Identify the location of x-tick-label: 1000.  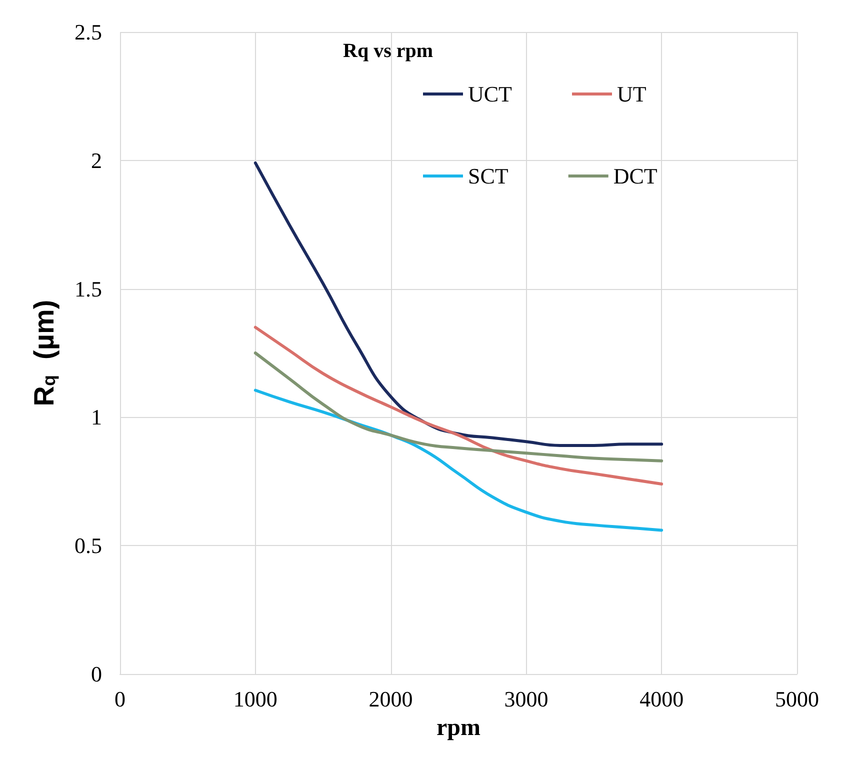
(255, 699).